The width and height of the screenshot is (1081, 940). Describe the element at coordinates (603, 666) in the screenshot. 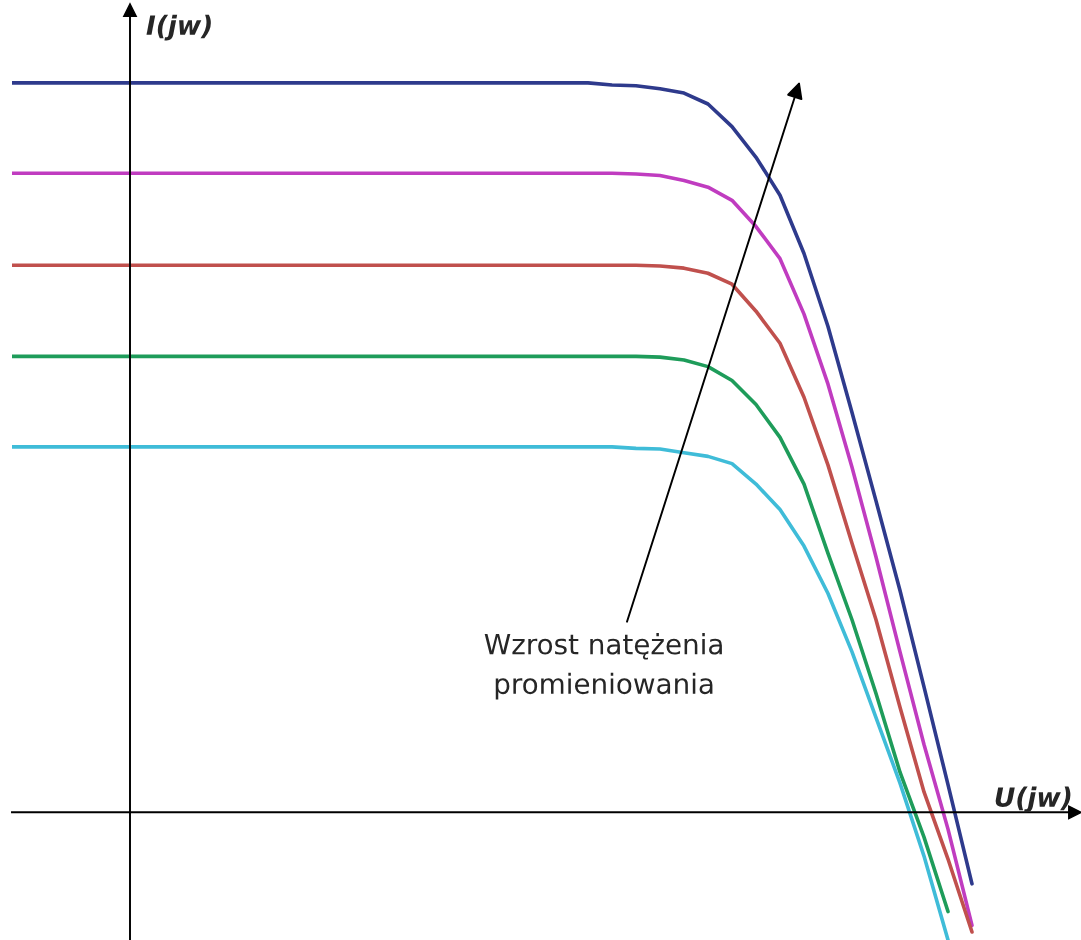

I see `annotation: Wzrost natężenia promieniowania` at that location.